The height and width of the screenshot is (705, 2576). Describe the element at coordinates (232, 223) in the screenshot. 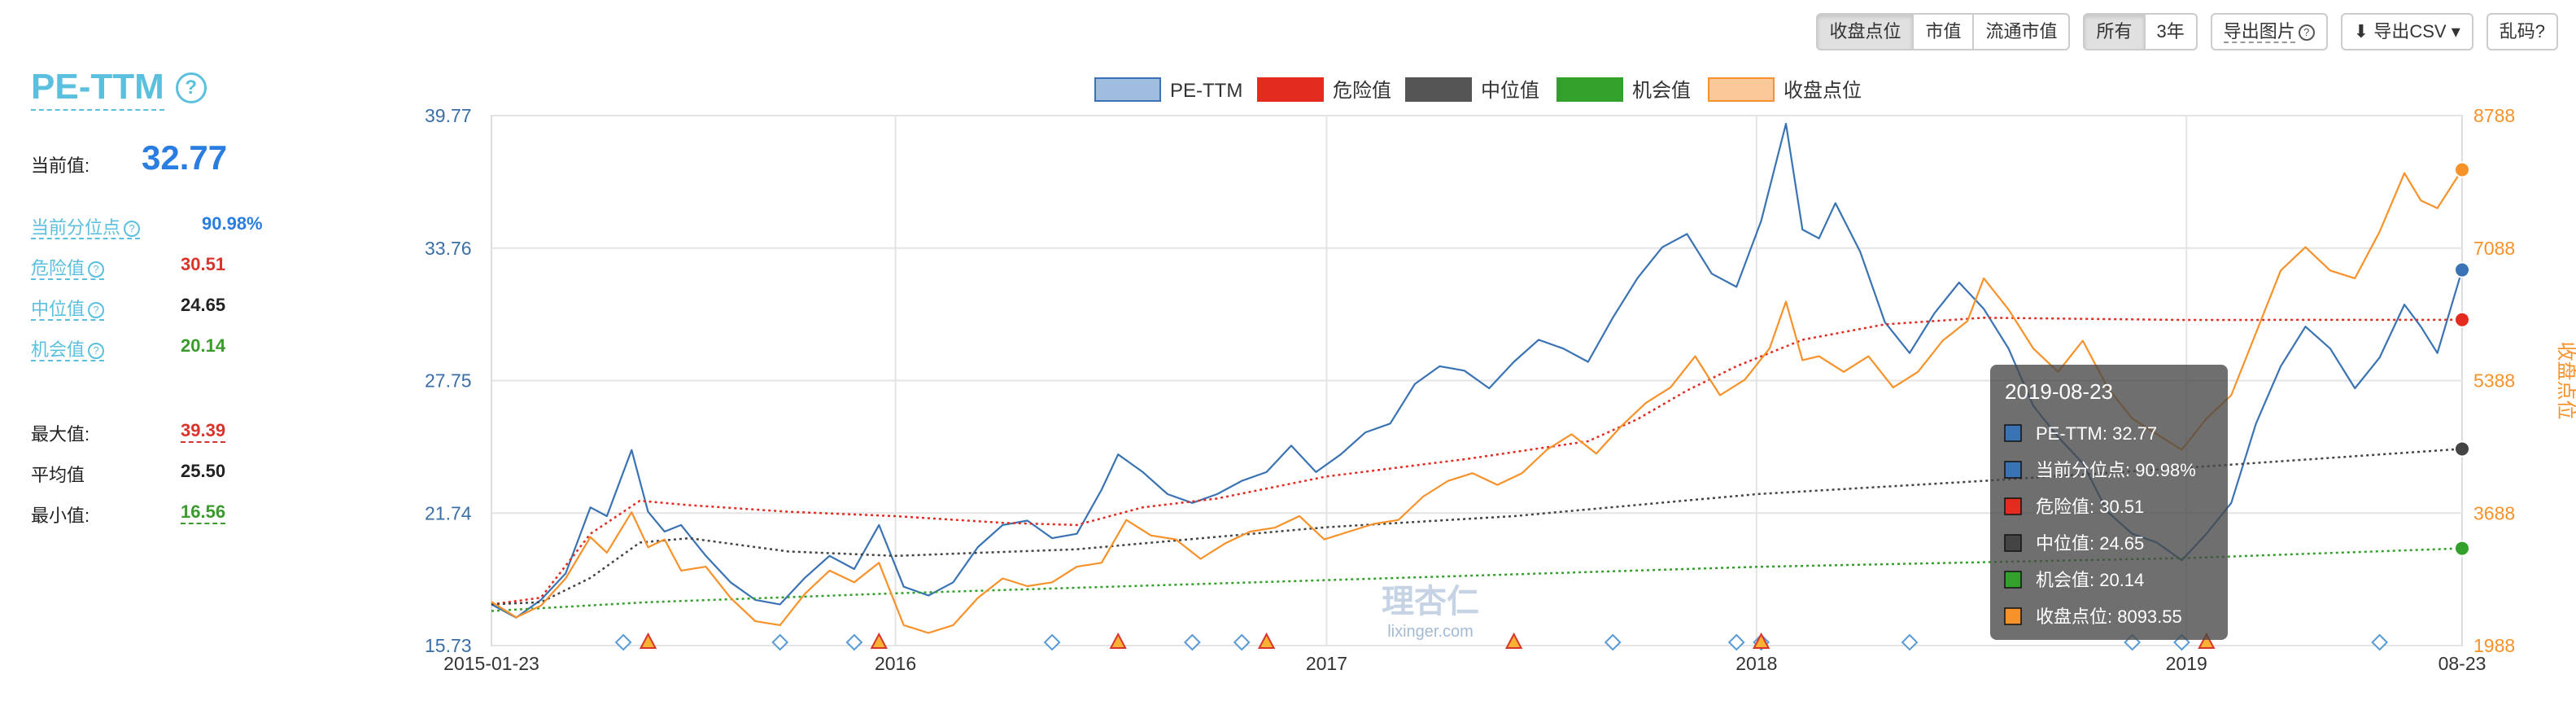

I see `percentile-value: 90.98%` at that location.